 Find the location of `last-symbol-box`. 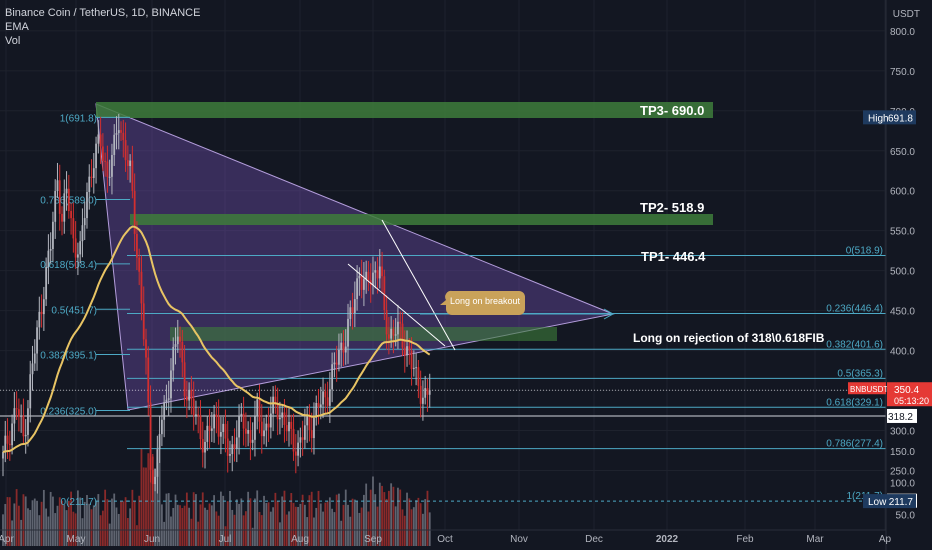

last-symbol-box is located at coordinates (867, 388).